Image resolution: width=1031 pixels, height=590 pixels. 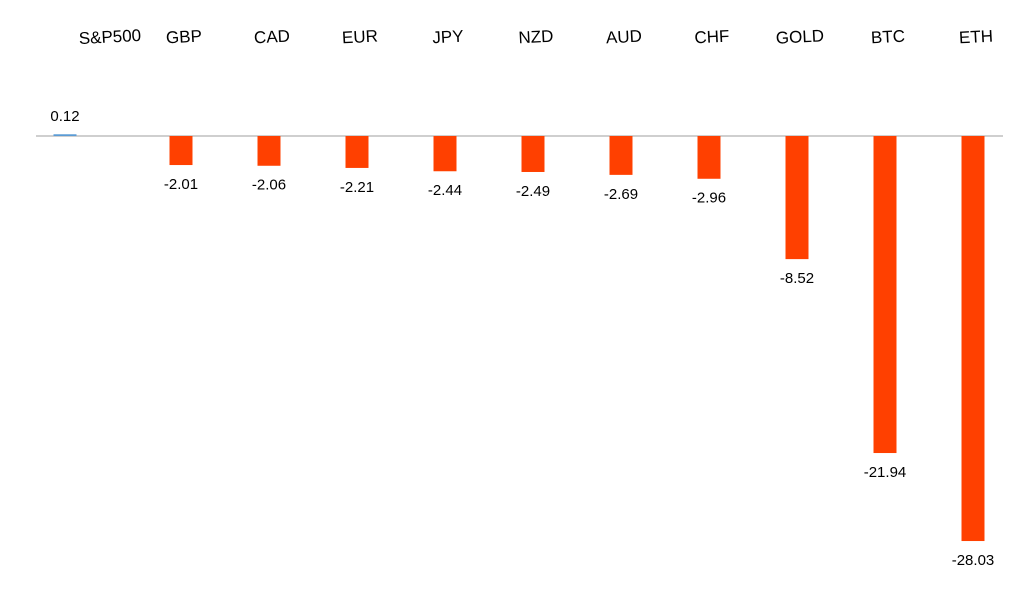 What do you see at coordinates (885, 472) in the screenshot?
I see `data-label: -21.94` at bounding box center [885, 472].